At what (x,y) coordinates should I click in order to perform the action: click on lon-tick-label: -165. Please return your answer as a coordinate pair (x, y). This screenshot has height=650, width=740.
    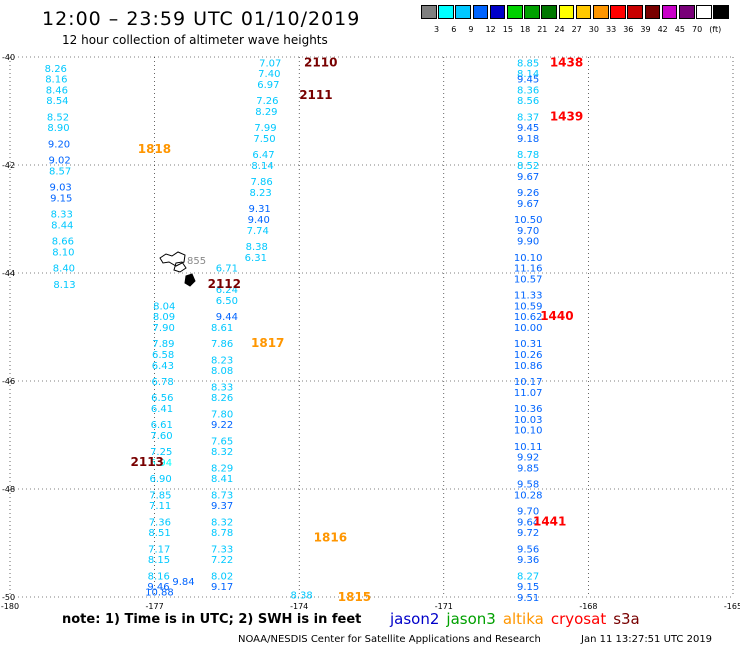
    Looking at the image, I should click on (732, 606).